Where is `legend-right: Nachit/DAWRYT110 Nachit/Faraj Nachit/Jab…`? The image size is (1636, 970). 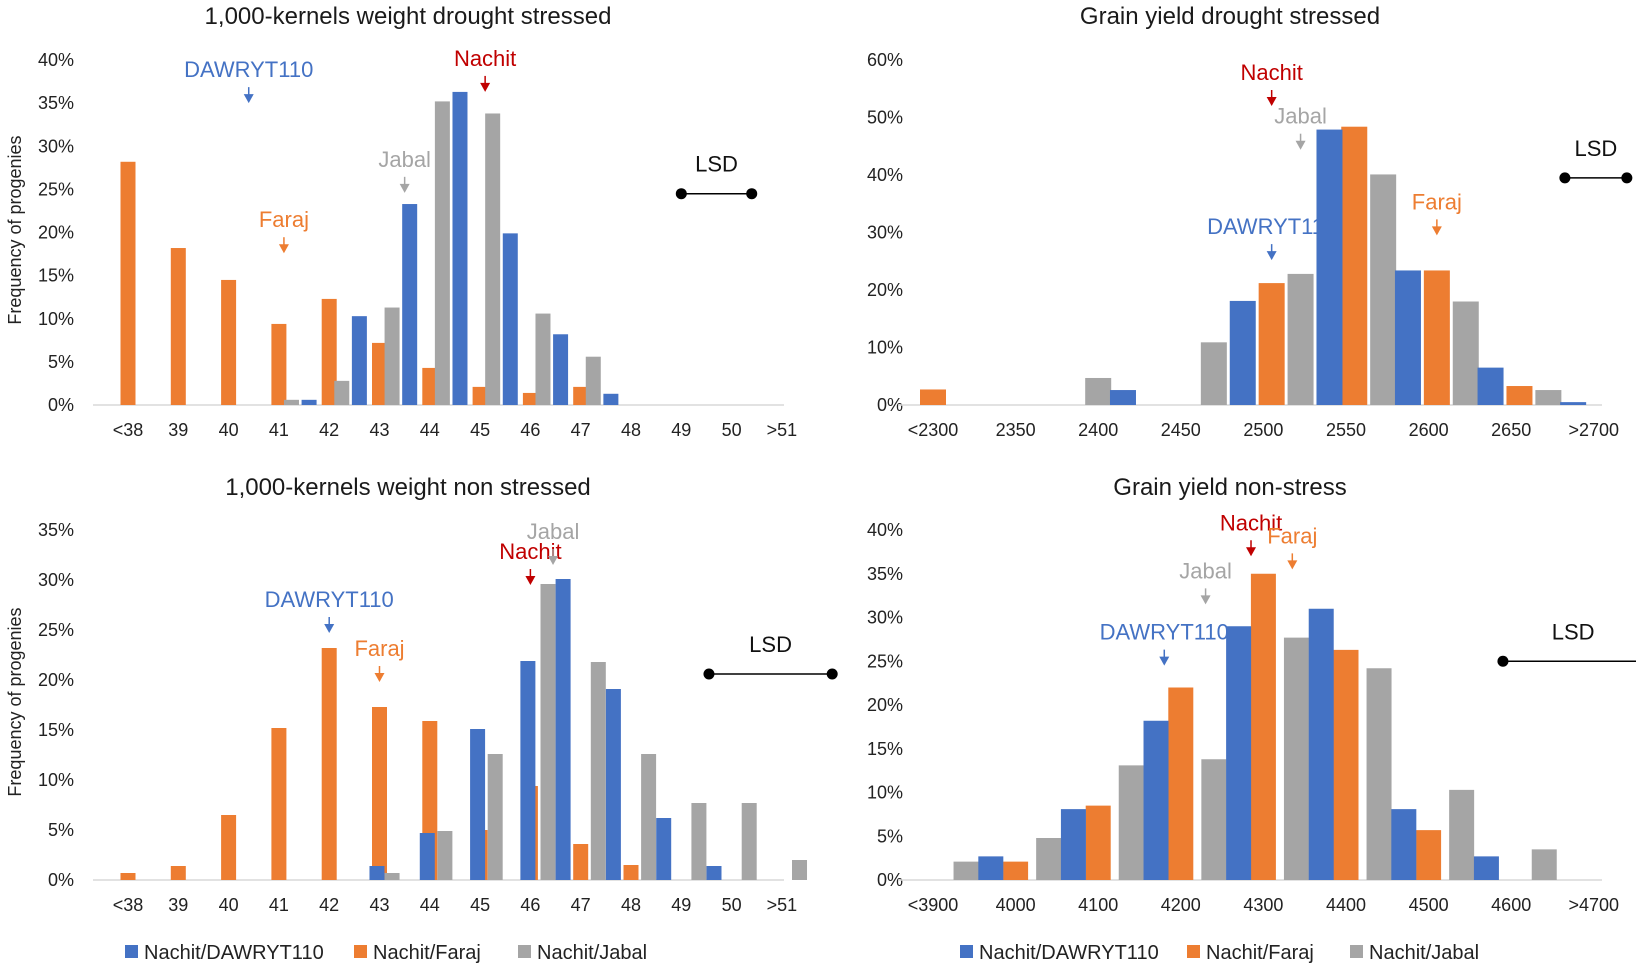
legend-right: Nachit/DAWRYT110 Nachit/Faraj Nachit/Jab… is located at coordinates (1219, 953).